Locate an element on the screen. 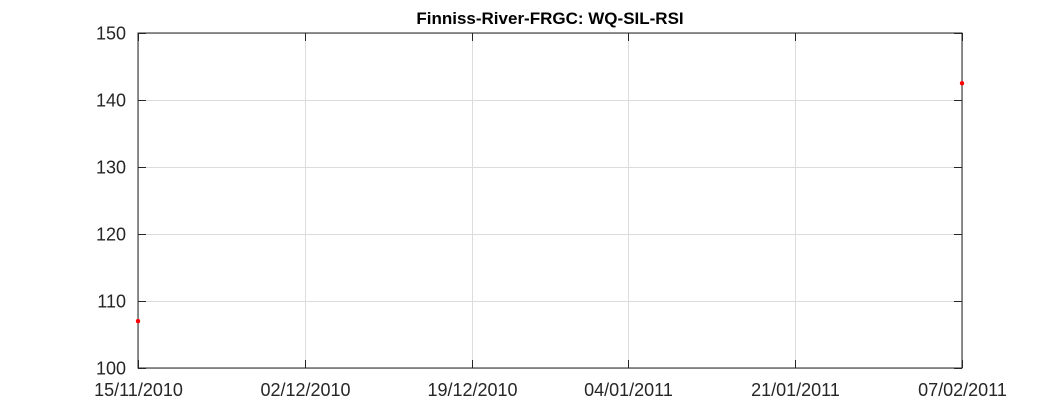 This screenshot has height=413, width=1063. y-tick-label: 150 is located at coordinates (111, 34).